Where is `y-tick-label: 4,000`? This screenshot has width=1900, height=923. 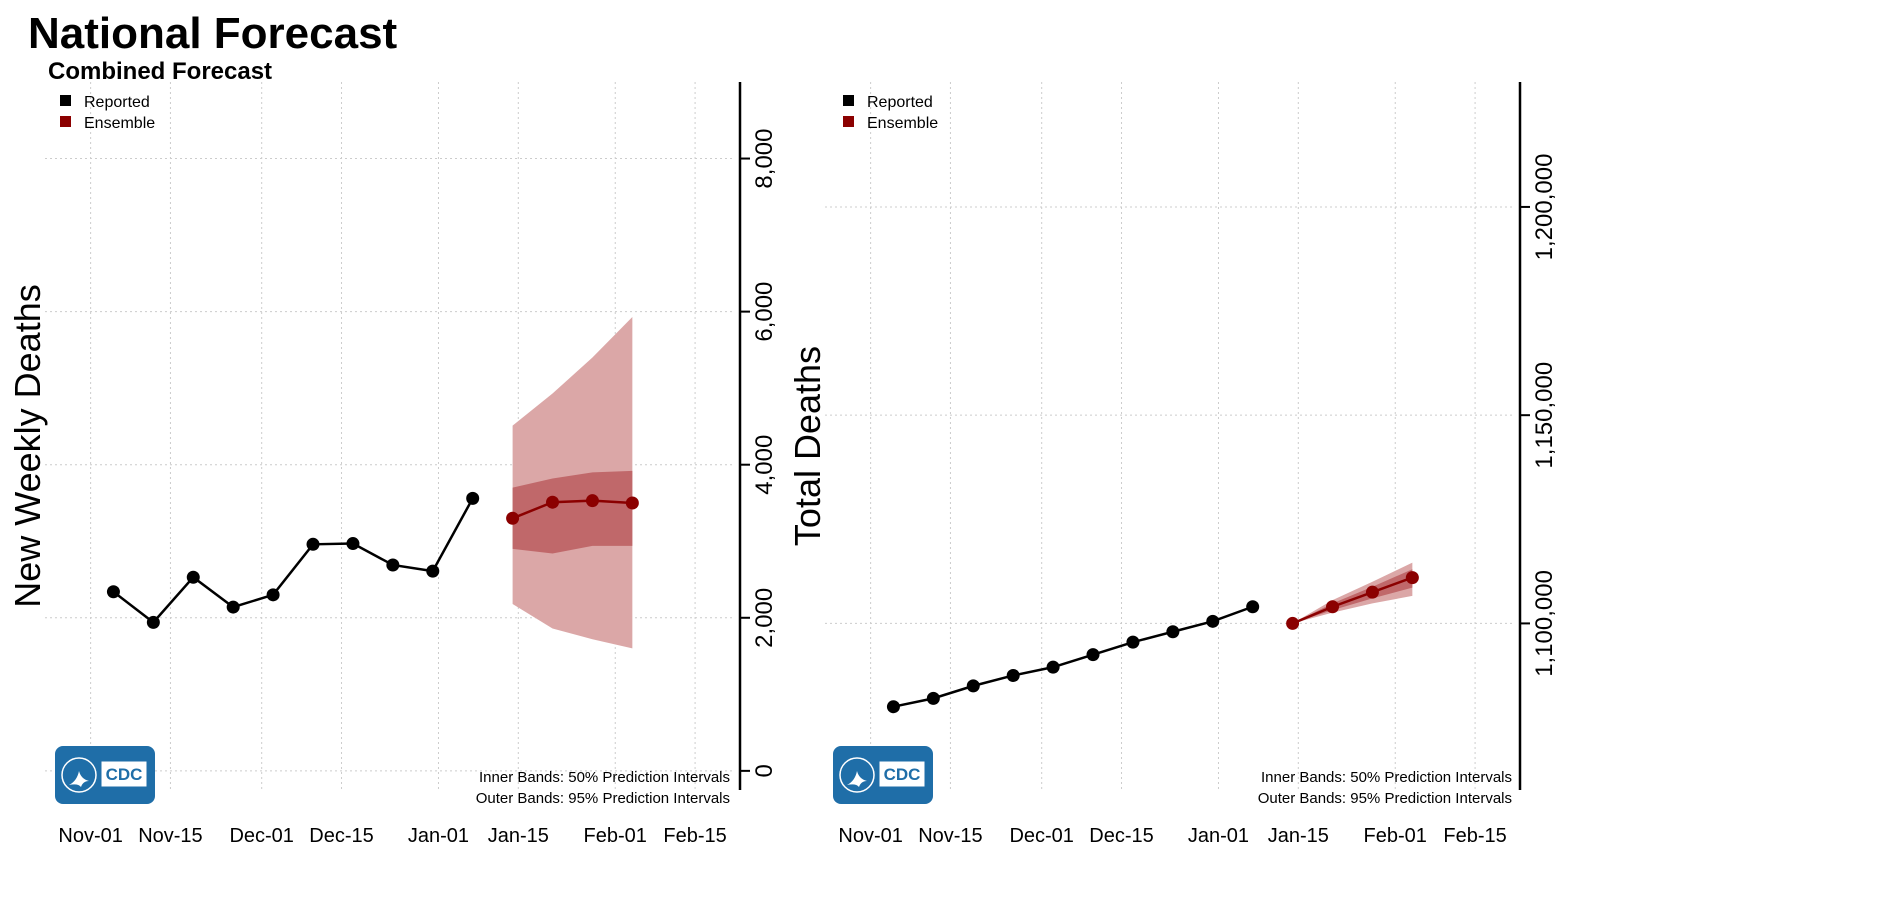
y-tick-label: 4,000 is located at coordinates (764, 465).